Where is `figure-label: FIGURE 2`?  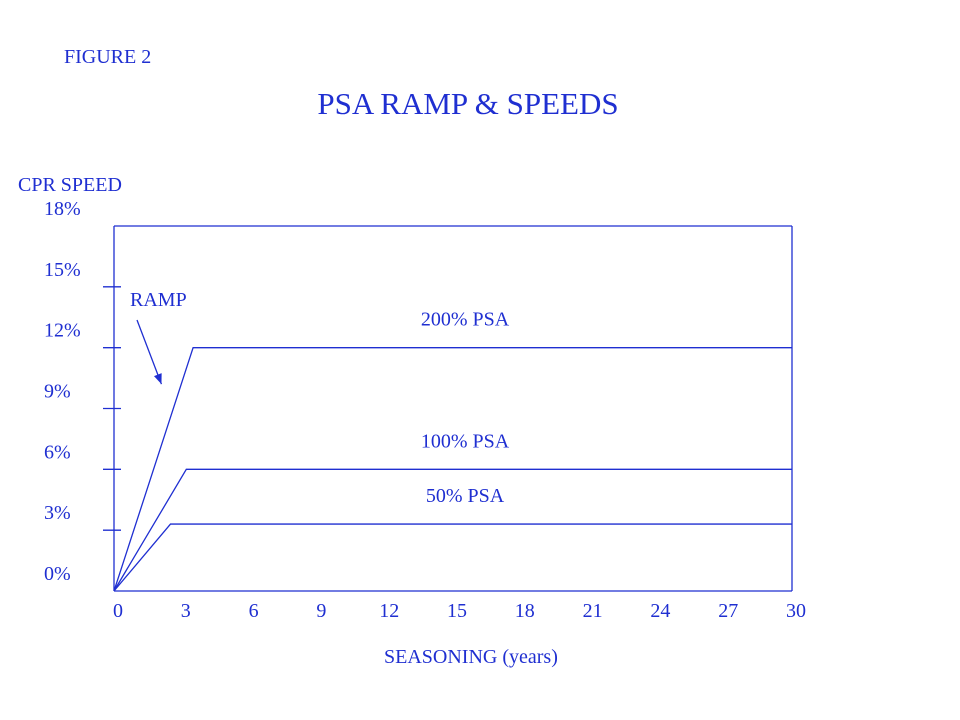 figure-label: FIGURE 2 is located at coordinates (108, 57).